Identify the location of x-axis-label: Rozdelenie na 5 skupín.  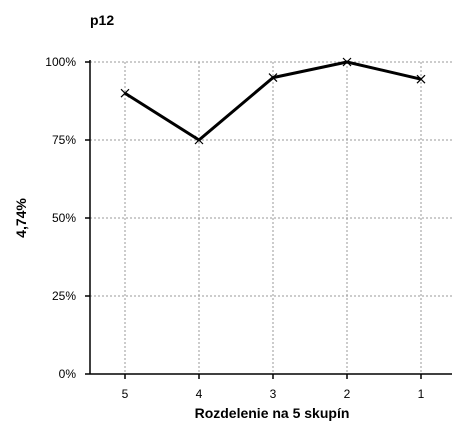
(272, 413).